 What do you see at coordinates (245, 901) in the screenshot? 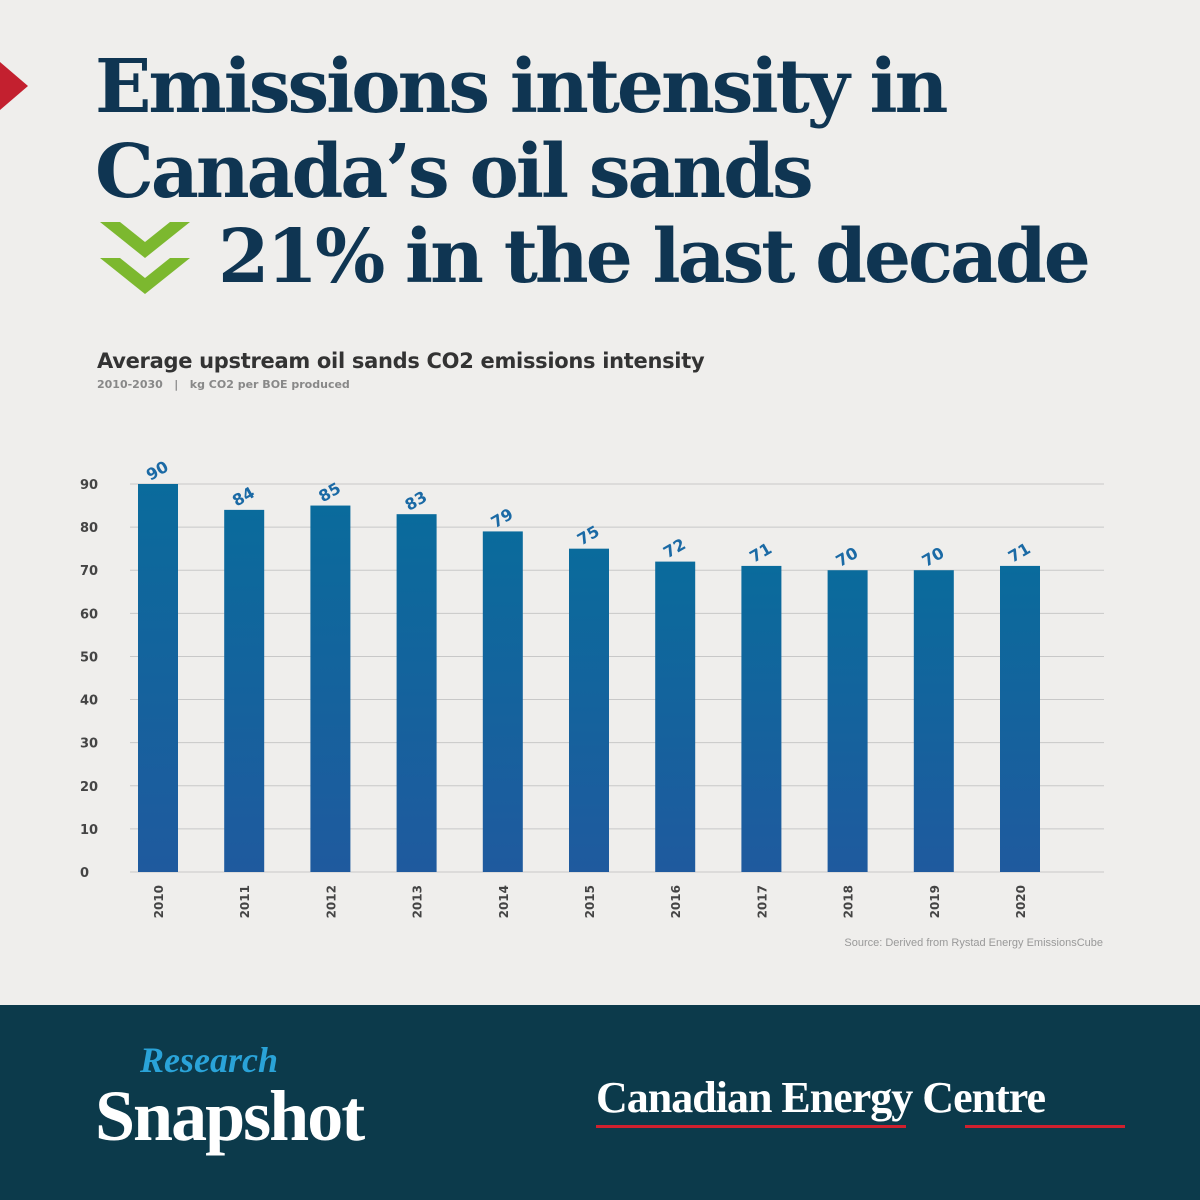
I see `x-tick-label: 2011` at bounding box center [245, 901].